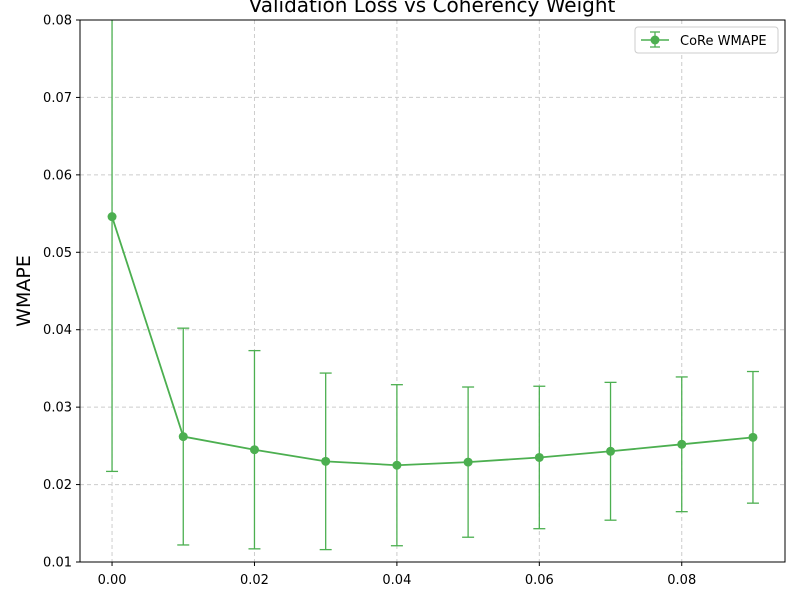  Describe the element at coordinates (723, 41) in the screenshot. I see `legend-label: CoRe WMAPE` at that location.